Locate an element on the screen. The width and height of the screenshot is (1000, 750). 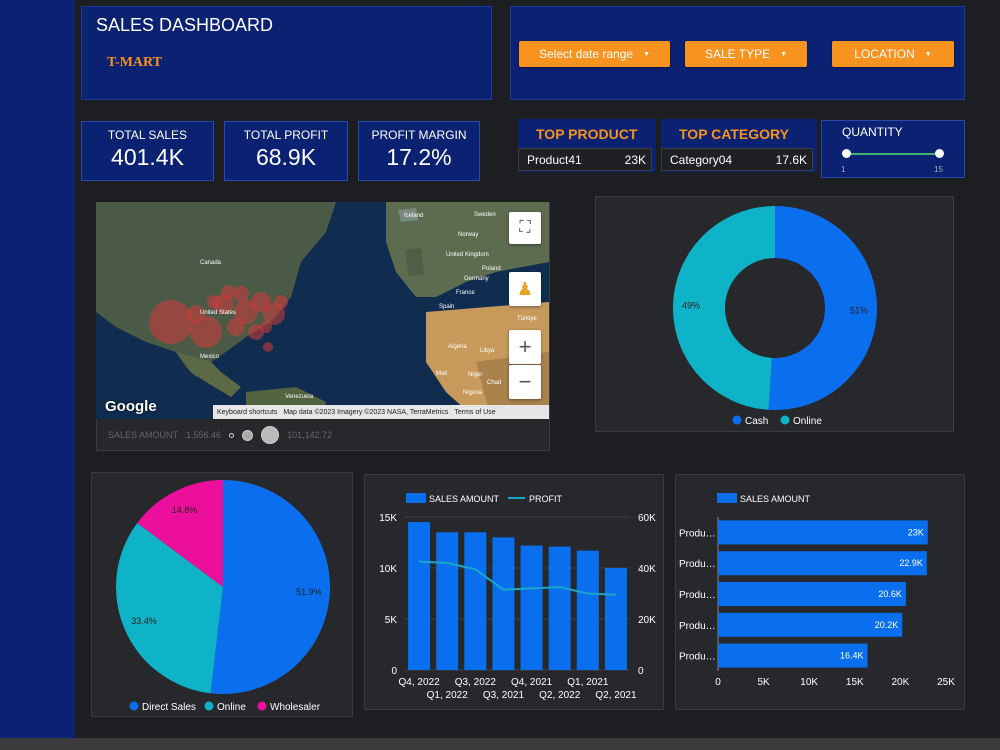
zoom-out-button: − is located at coordinates (525, 382).